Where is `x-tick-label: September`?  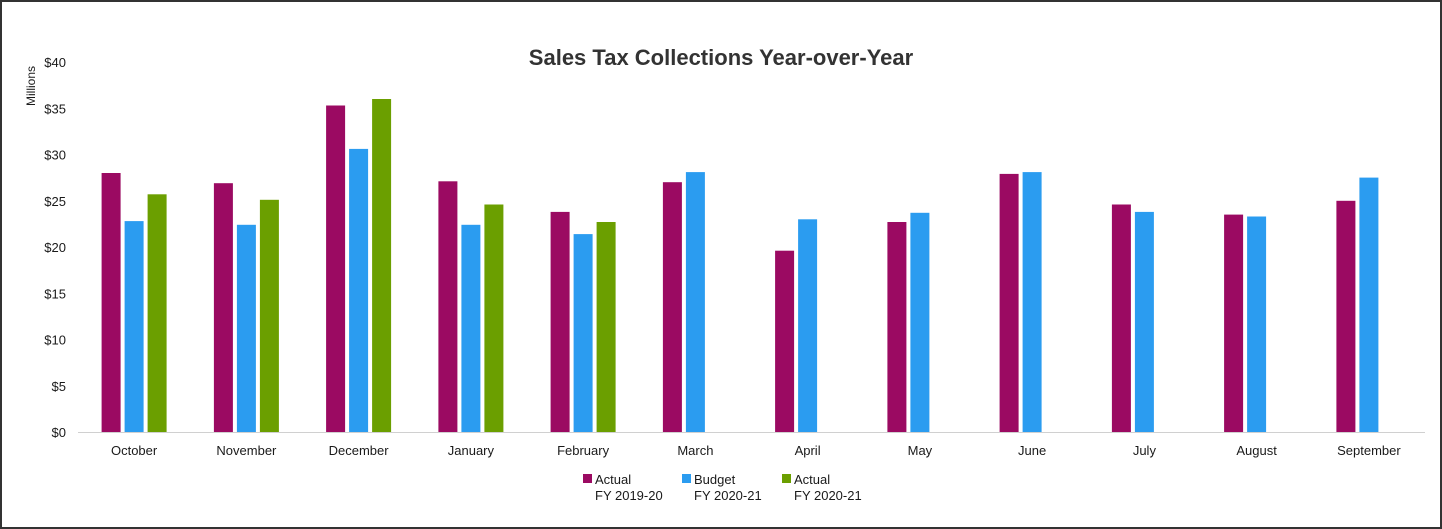 x-tick-label: September is located at coordinates (1369, 450).